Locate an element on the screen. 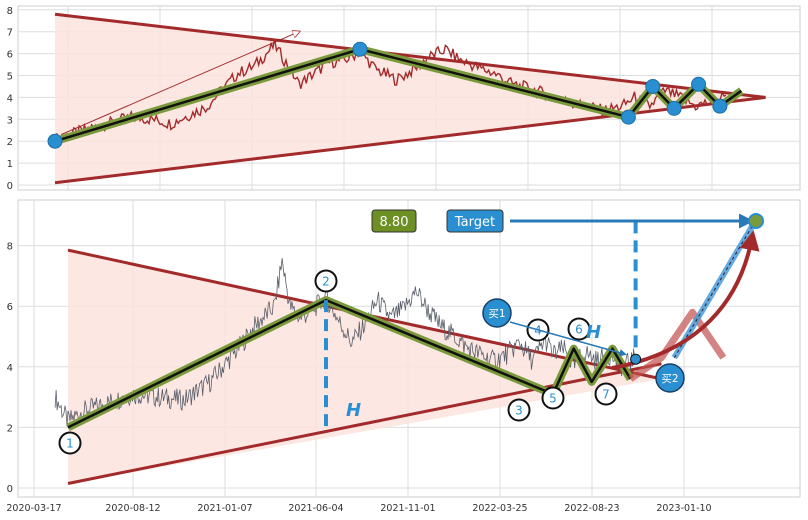 This screenshot has width=808, height=520. x-tick-label: 2021-06-04 is located at coordinates (315, 508).